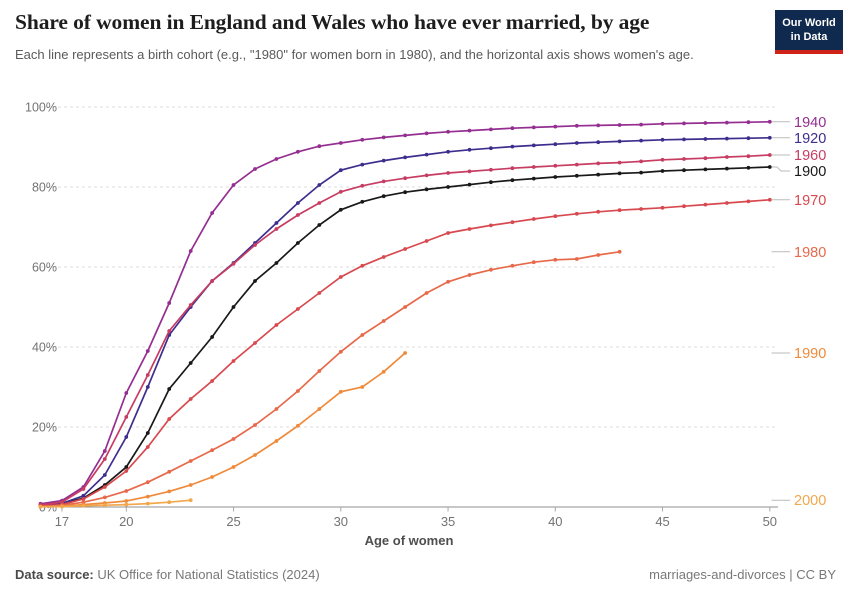 Image resolution: width=850 pixels, height=600 pixels. I want to click on cohort-label-1960: 1960, so click(810, 156).